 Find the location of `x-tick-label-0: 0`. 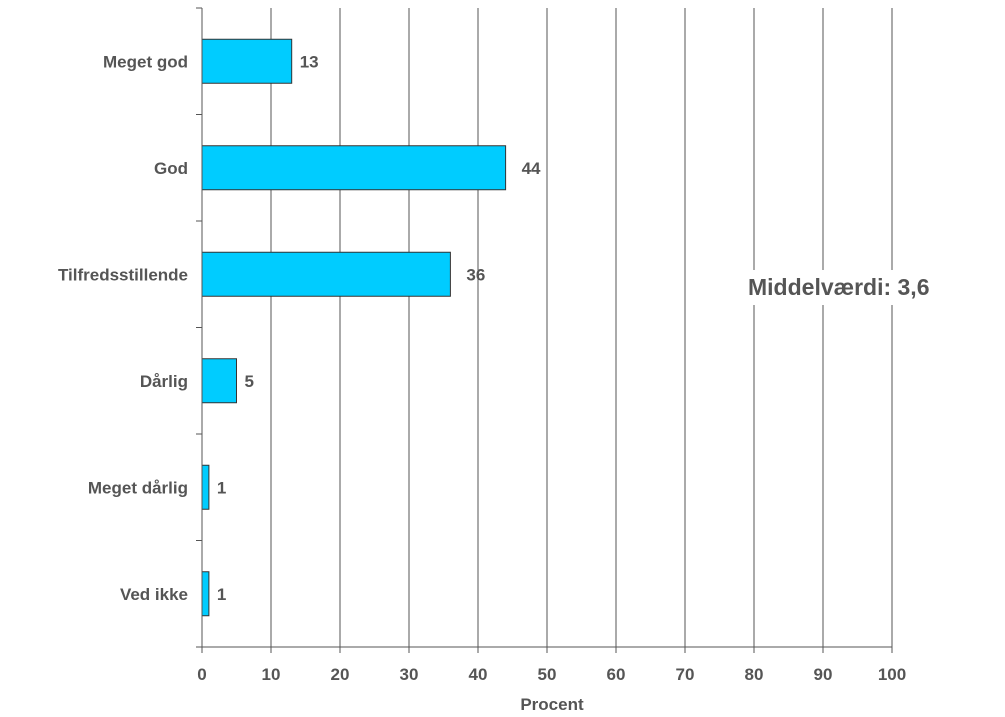

x-tick-label-0: 0 is located at coordinates (201, 674).